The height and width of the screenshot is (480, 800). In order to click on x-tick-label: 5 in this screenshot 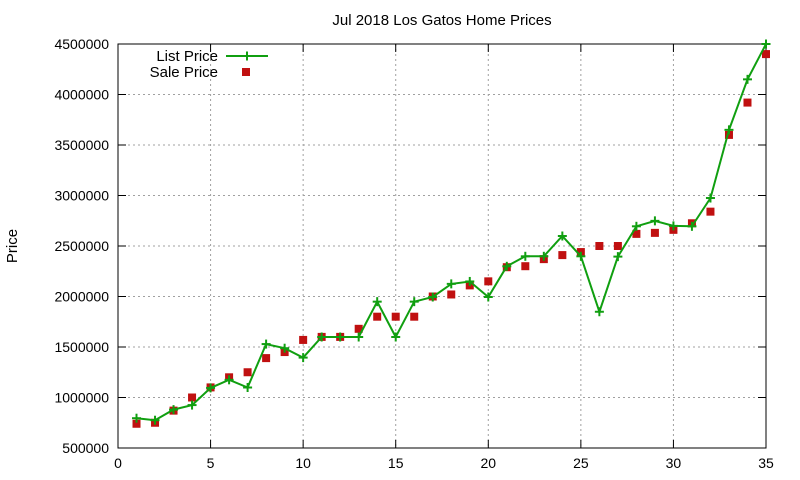, I will do `click(211, 463)`.